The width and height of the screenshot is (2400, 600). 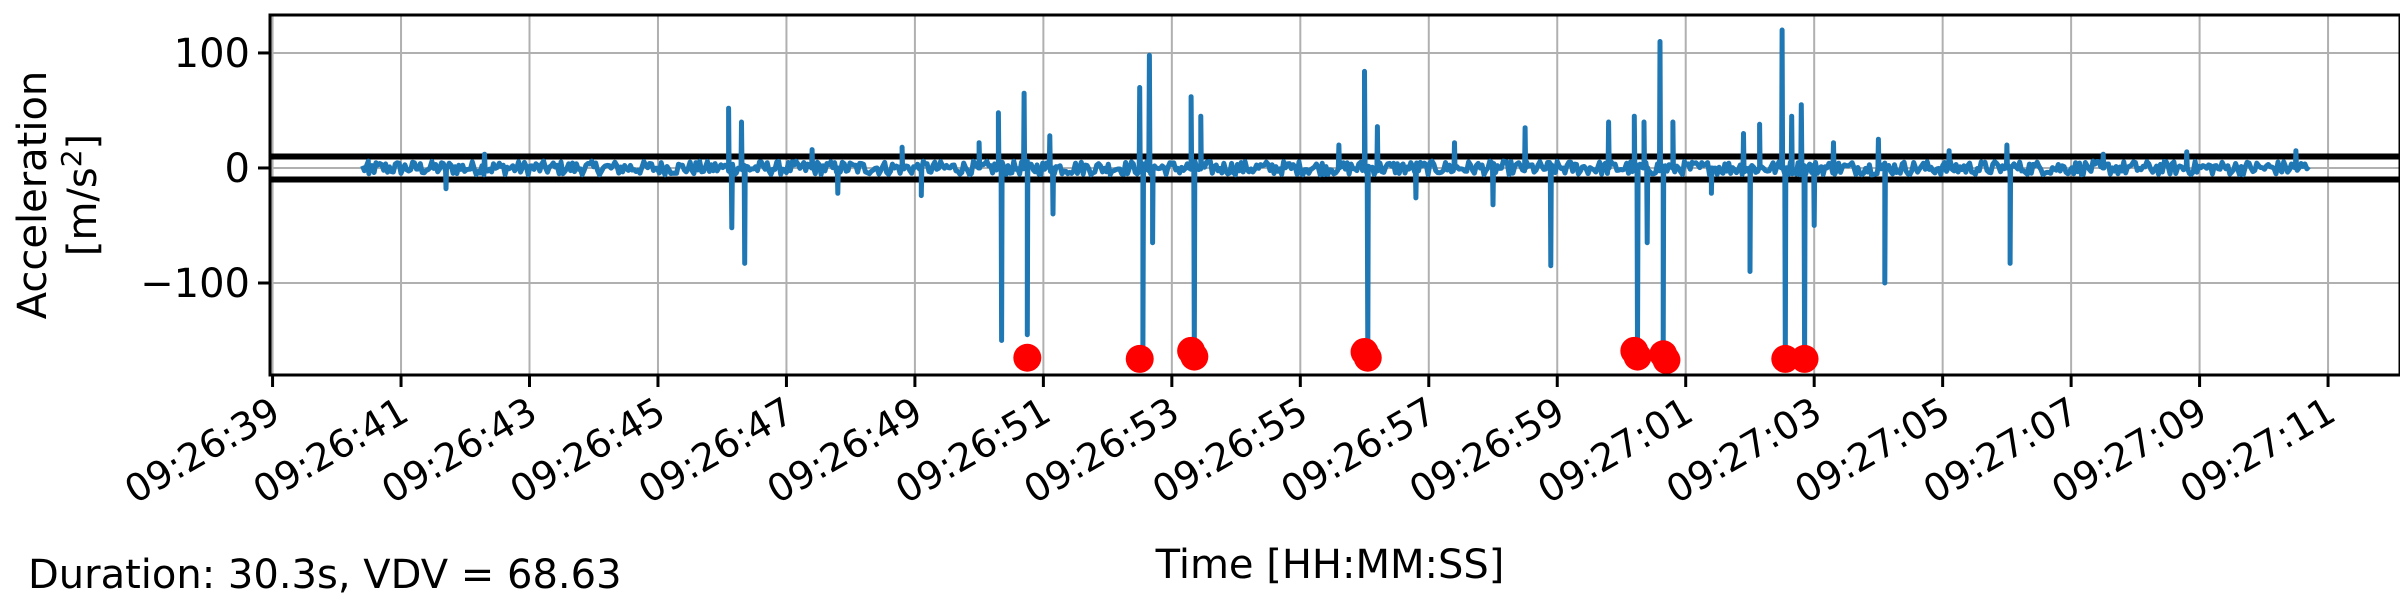 What do you see at coordinates (1335, 168) in the screenshot?
I see `threshold-lines` at bounding box center [1335, 168].